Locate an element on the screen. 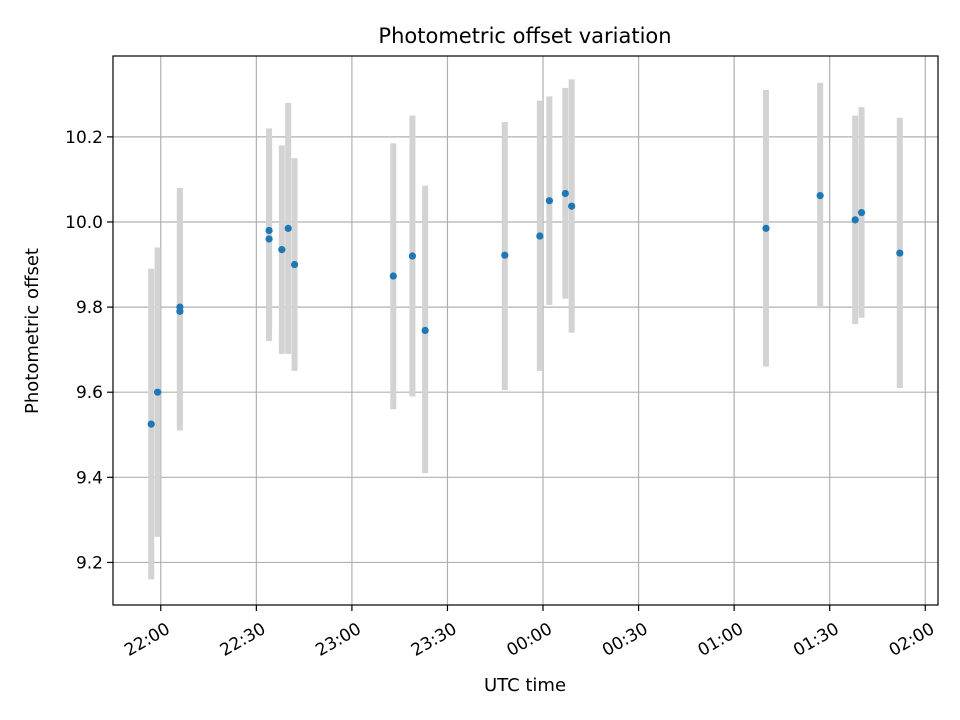  y-axis-label: Photometric offset is located at coordinates (32, 331).